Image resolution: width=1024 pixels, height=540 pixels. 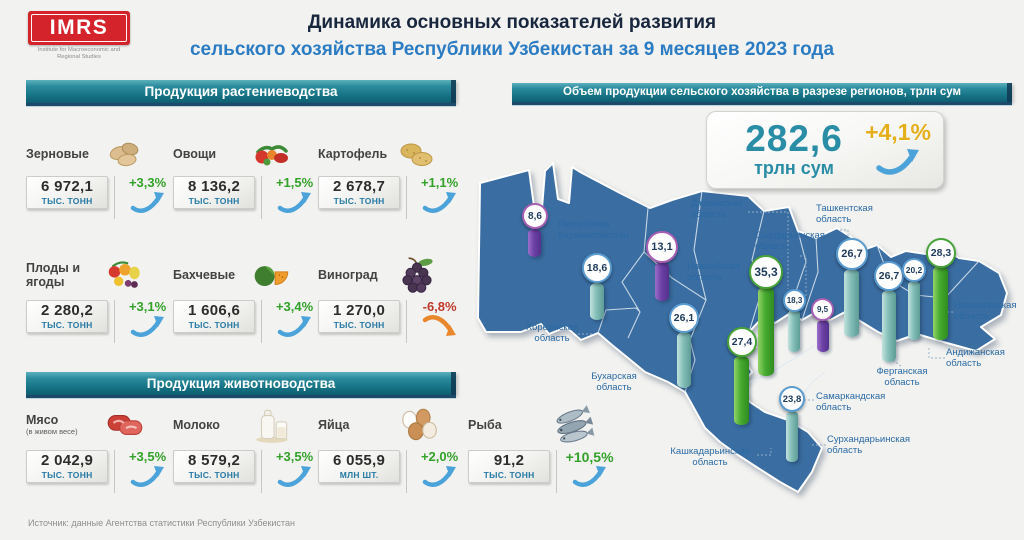 What do you see at coordinates (575, 424) in the screenshot?
I see `fish-icon` at bounding box center [575, 424].